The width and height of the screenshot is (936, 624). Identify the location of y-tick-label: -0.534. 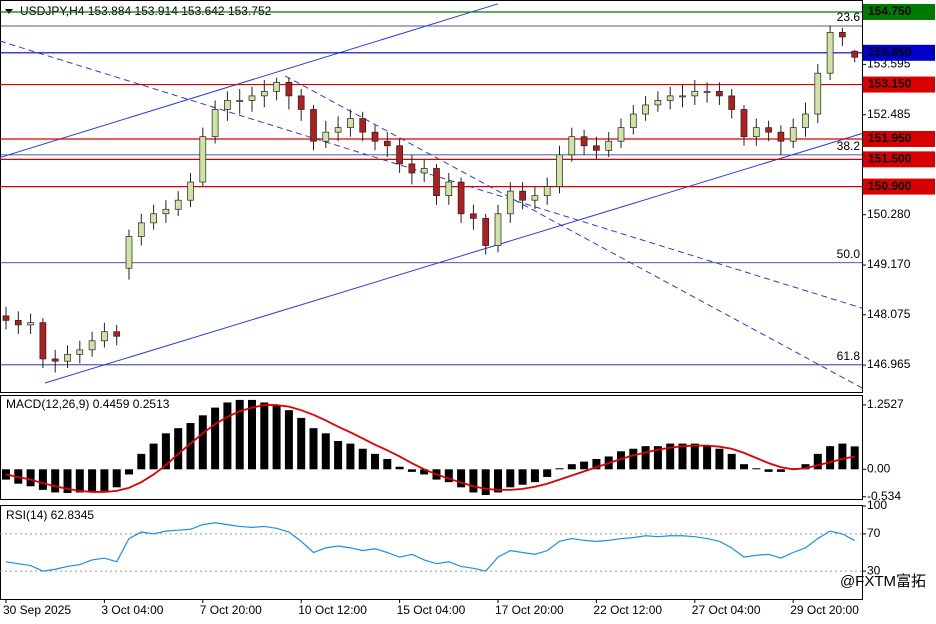
(884, 496).